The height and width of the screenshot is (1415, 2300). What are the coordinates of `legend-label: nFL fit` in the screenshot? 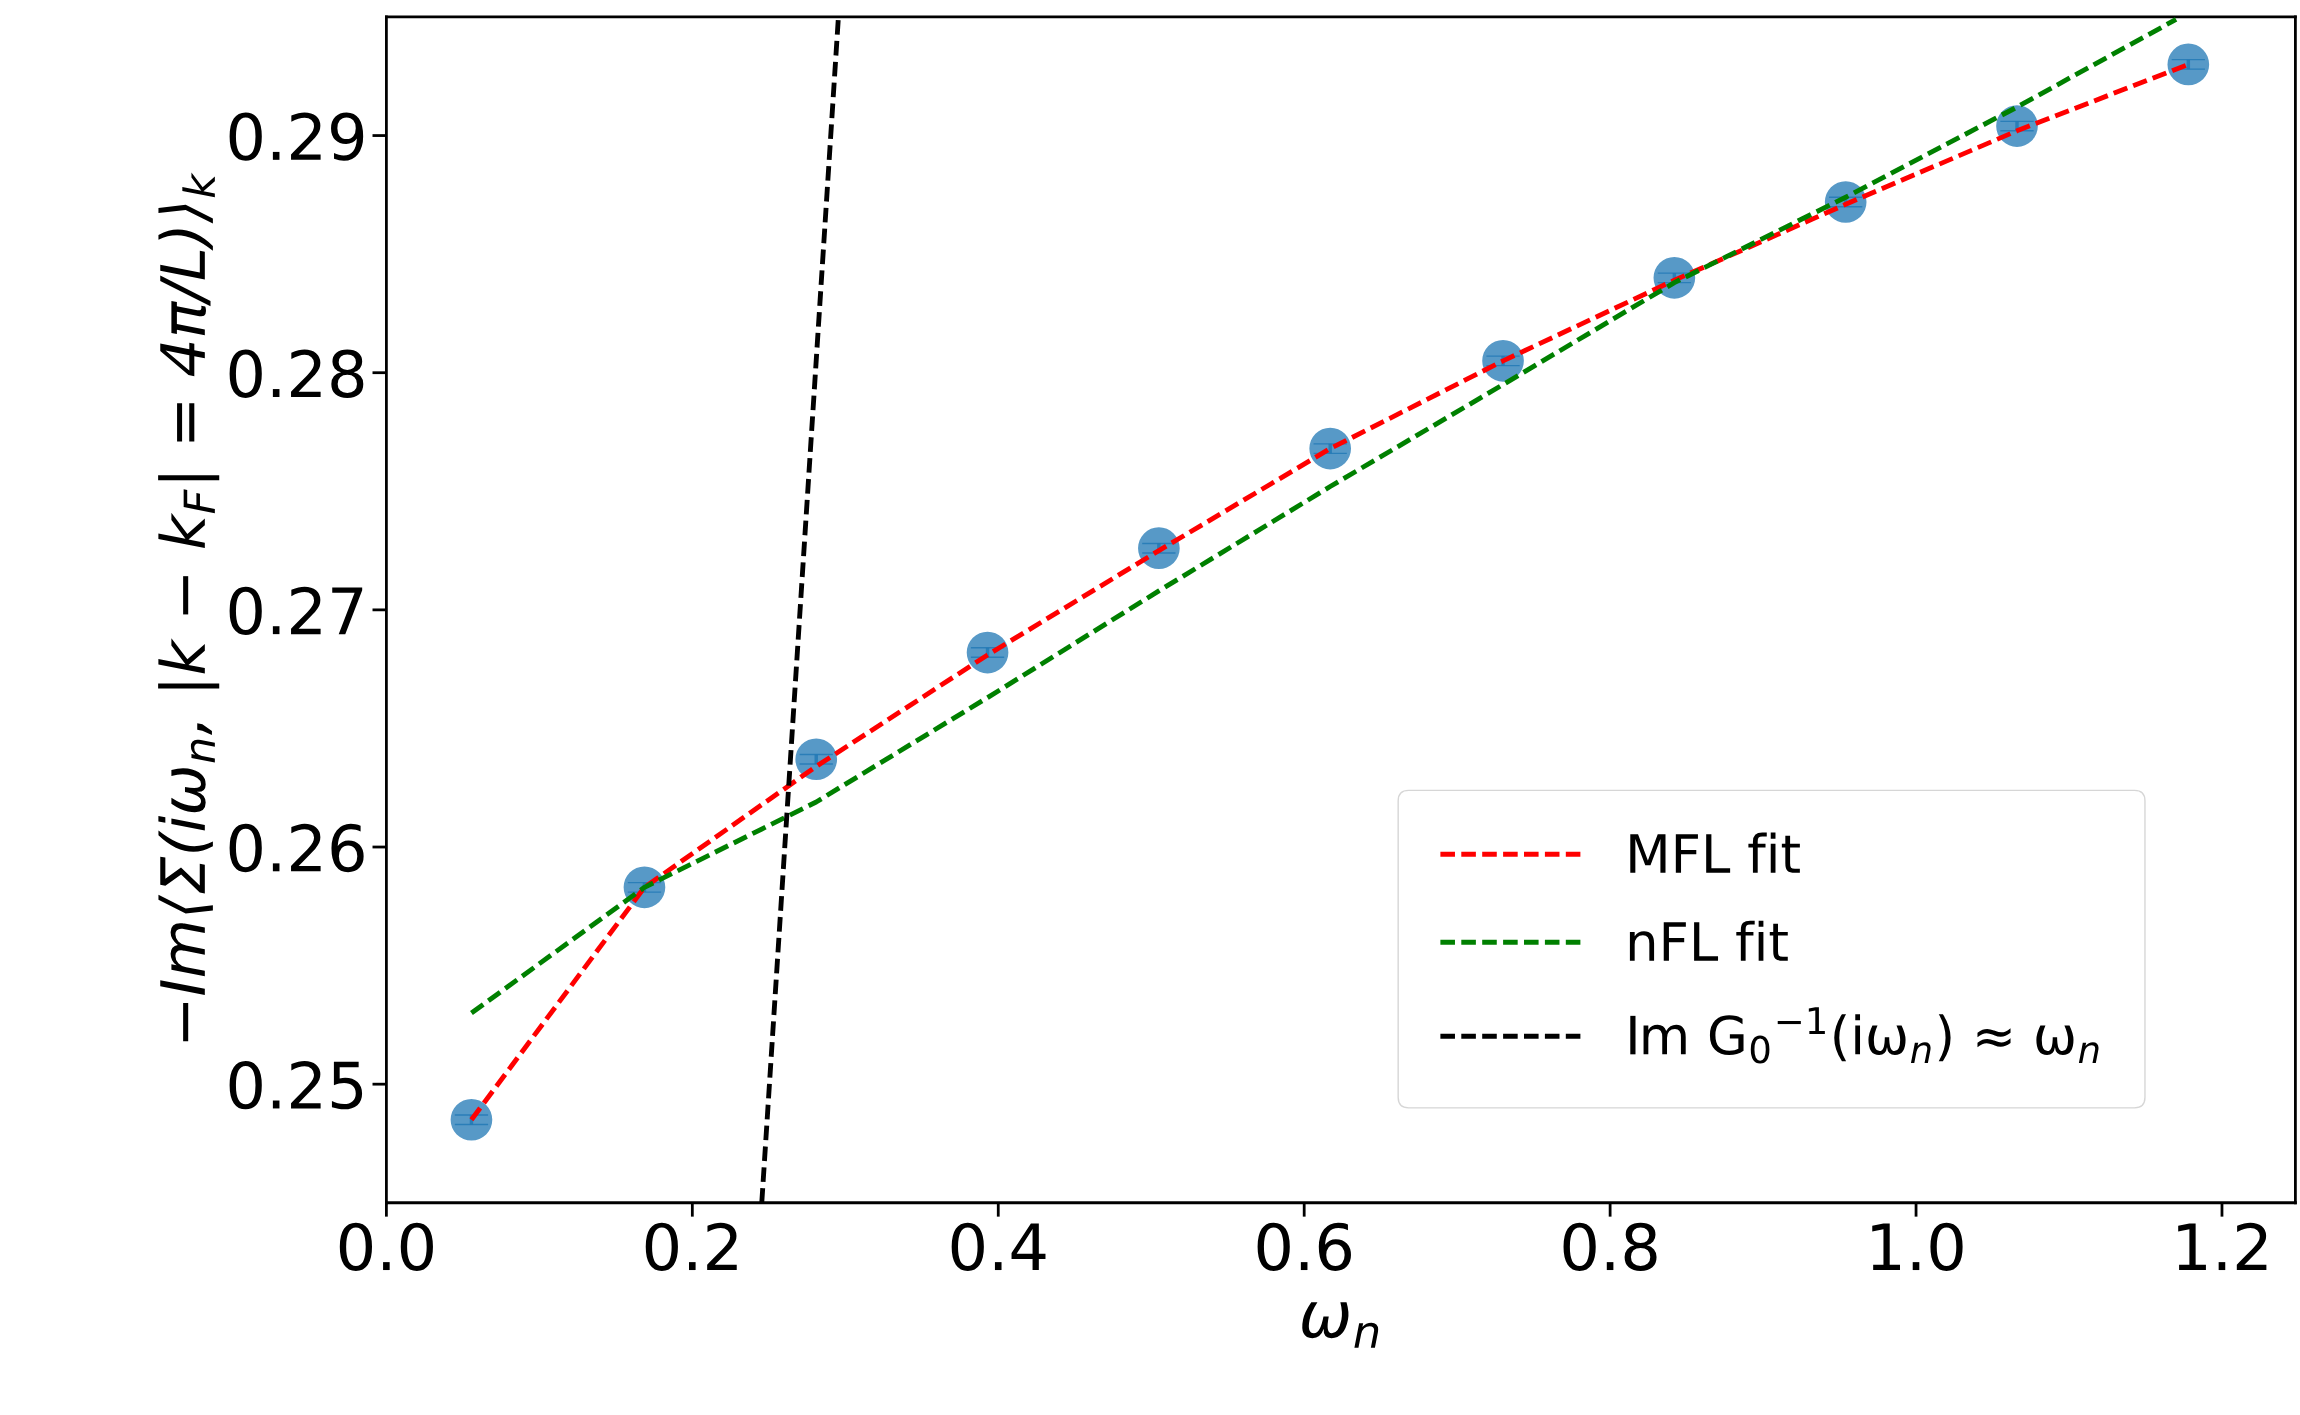 It's located at (1708, 940).